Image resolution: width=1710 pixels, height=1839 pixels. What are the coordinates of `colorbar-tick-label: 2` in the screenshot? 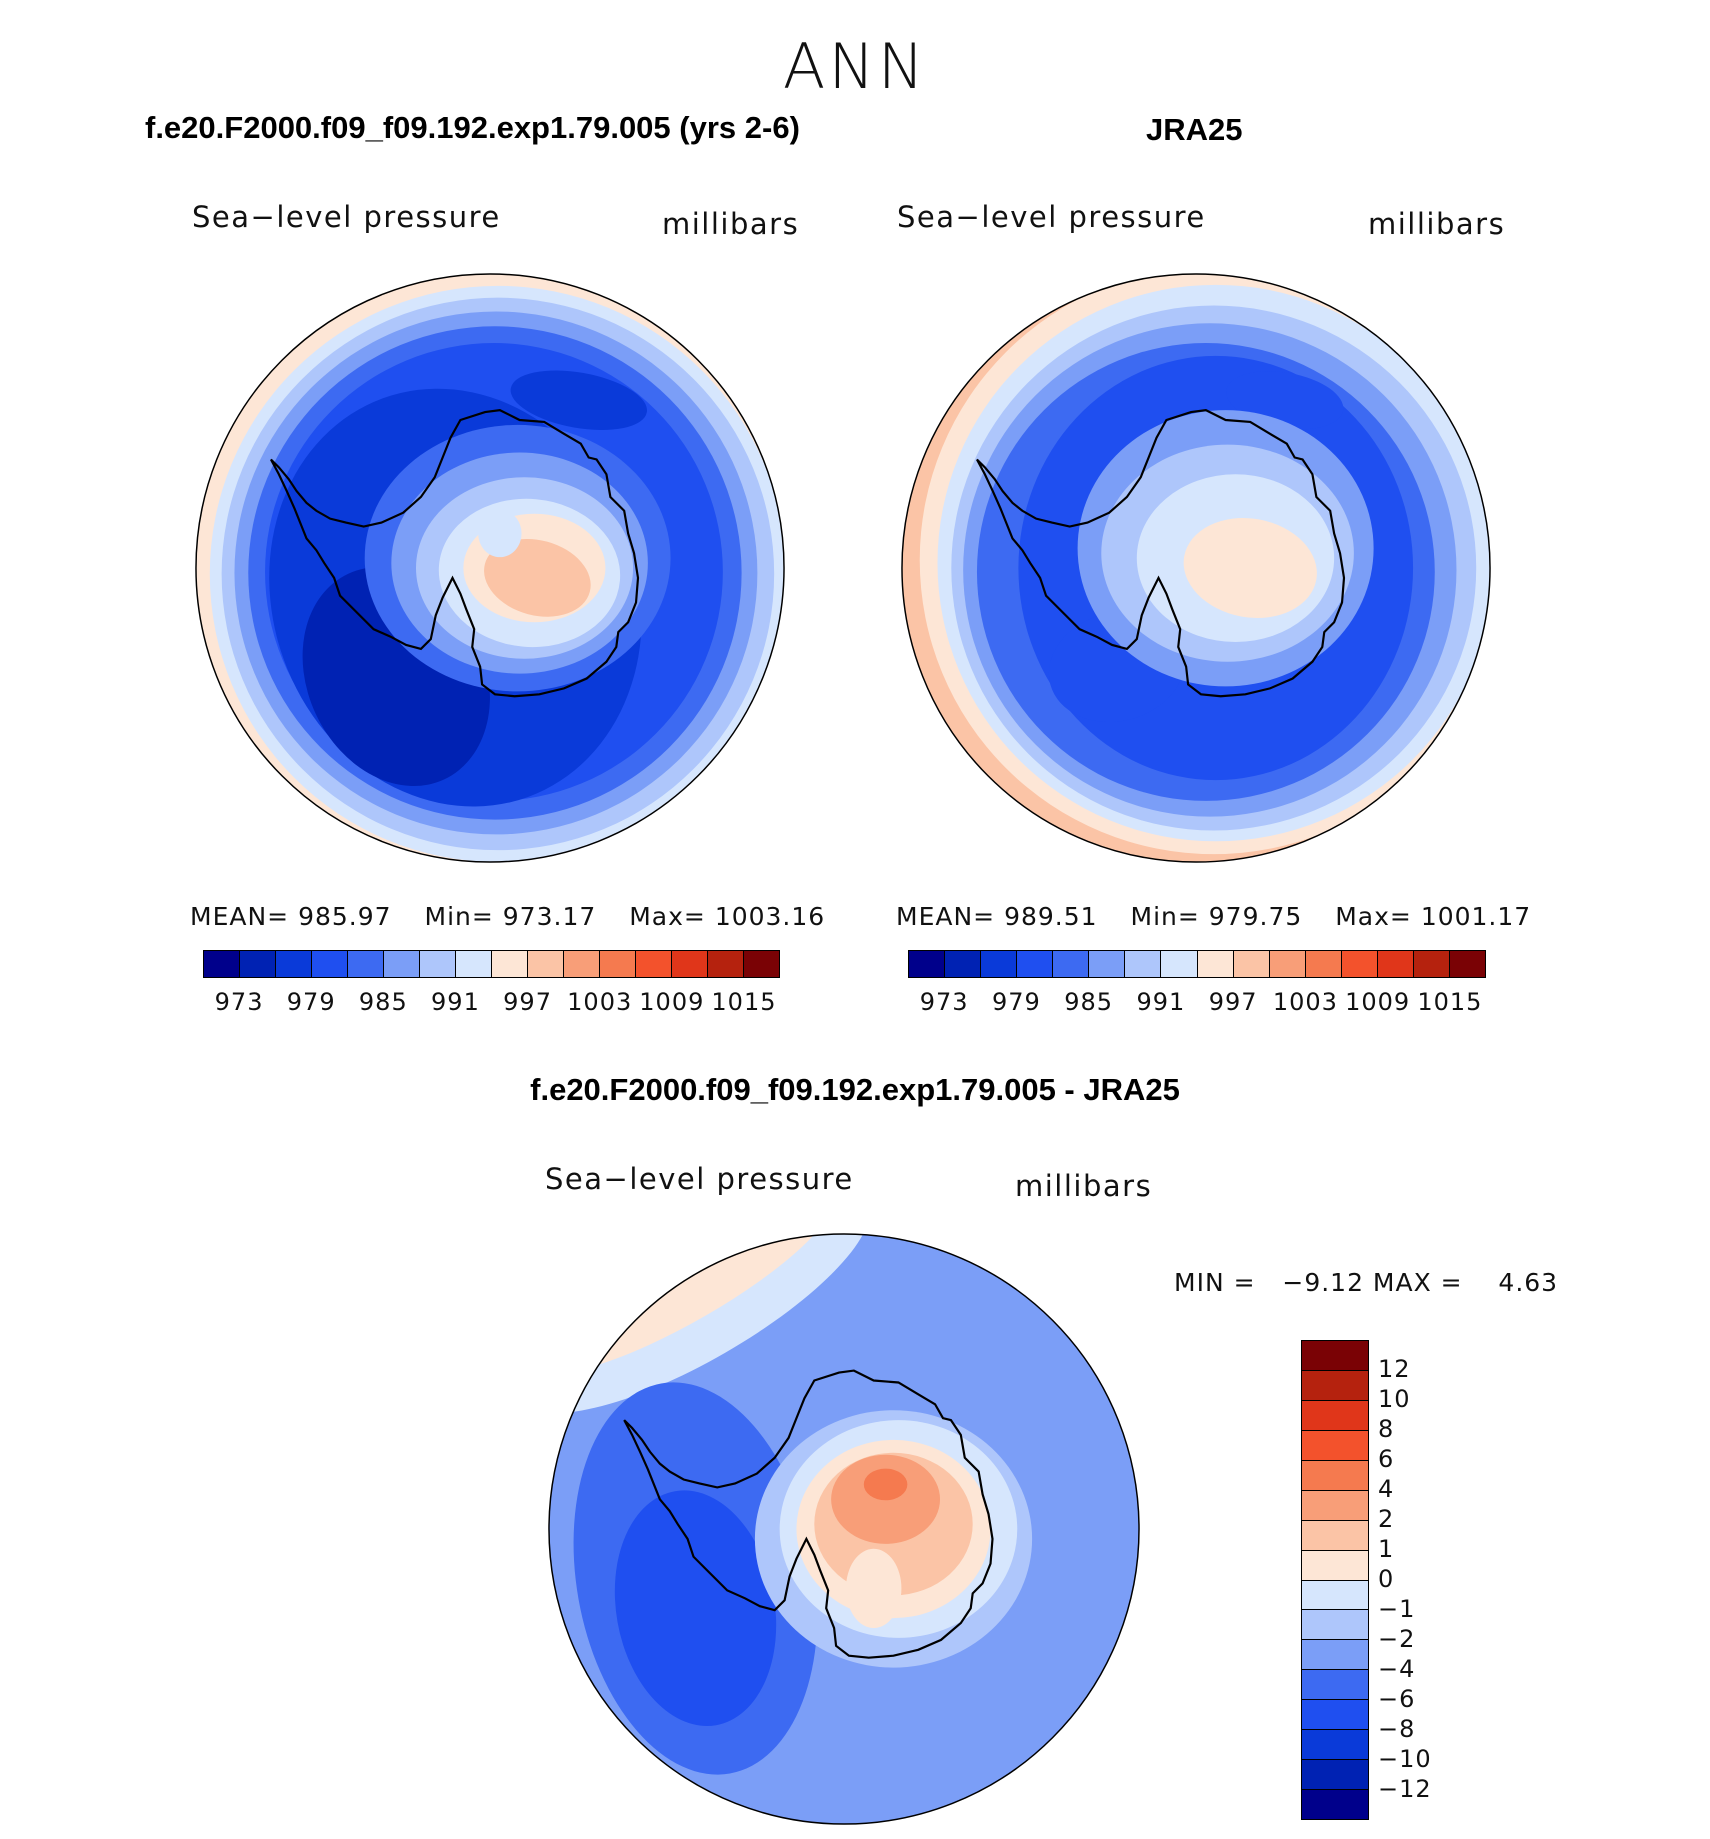 It's located at (1386, 1519).